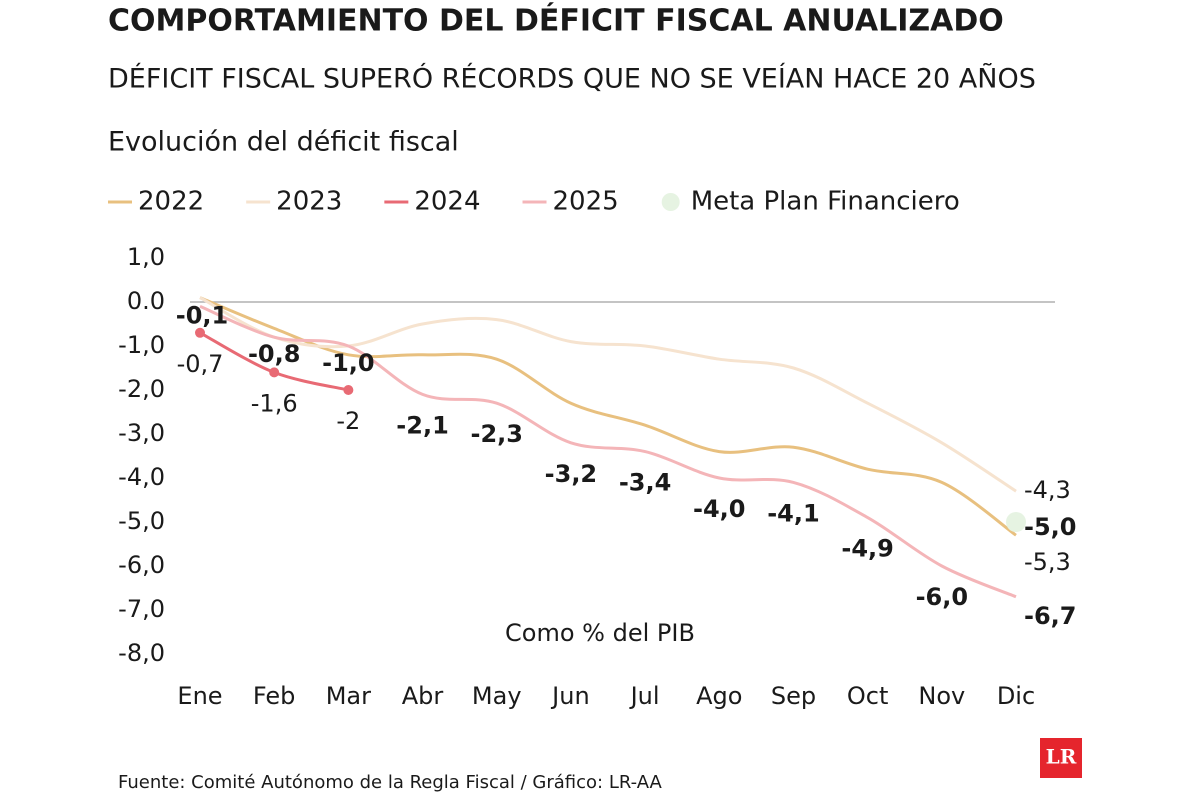  I want to click on value-label: -4,9, so click(867, 549).